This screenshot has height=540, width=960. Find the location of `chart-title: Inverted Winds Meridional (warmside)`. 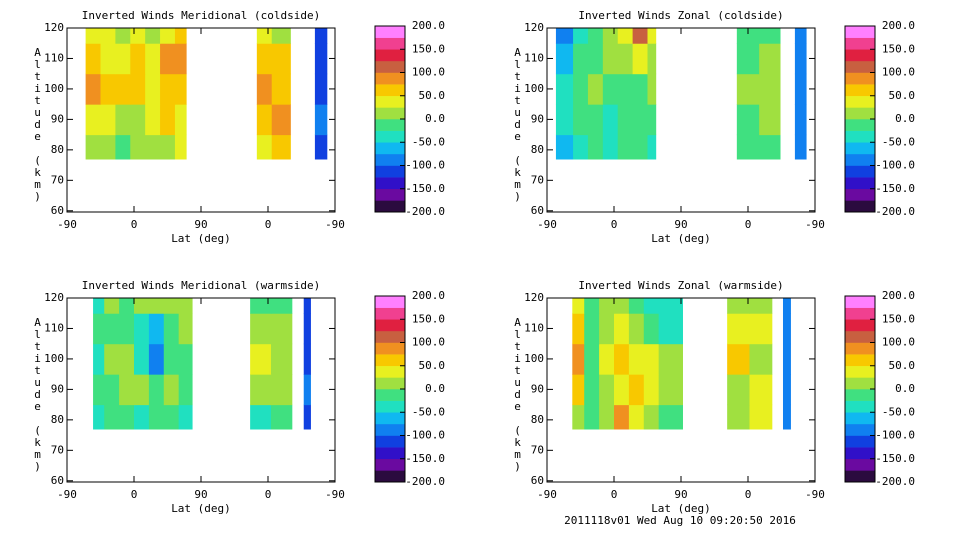

chart-title: Inverted Winds Meridional (warmside) is located at coordinates (201, 285).